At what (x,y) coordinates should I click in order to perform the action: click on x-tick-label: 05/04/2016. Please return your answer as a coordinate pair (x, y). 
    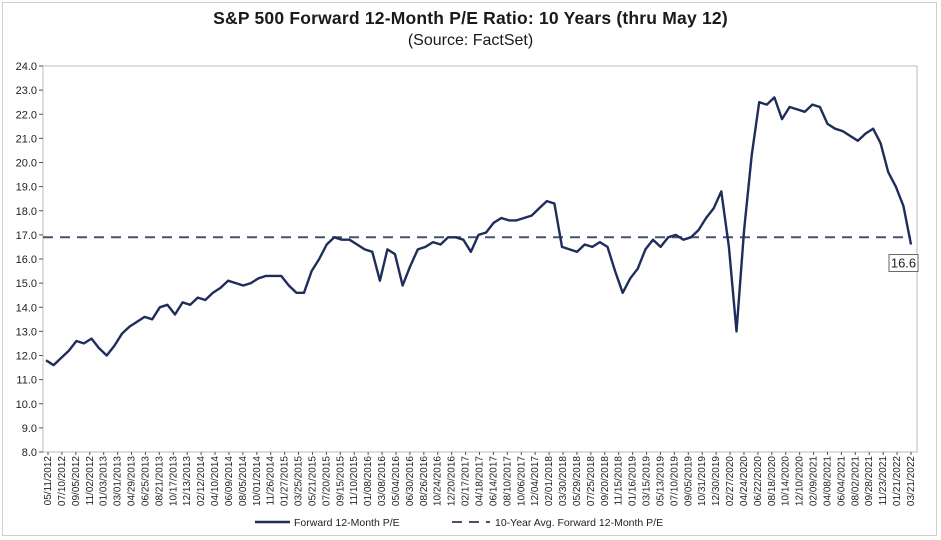
    Looking at the image, I should click on (396, 481).